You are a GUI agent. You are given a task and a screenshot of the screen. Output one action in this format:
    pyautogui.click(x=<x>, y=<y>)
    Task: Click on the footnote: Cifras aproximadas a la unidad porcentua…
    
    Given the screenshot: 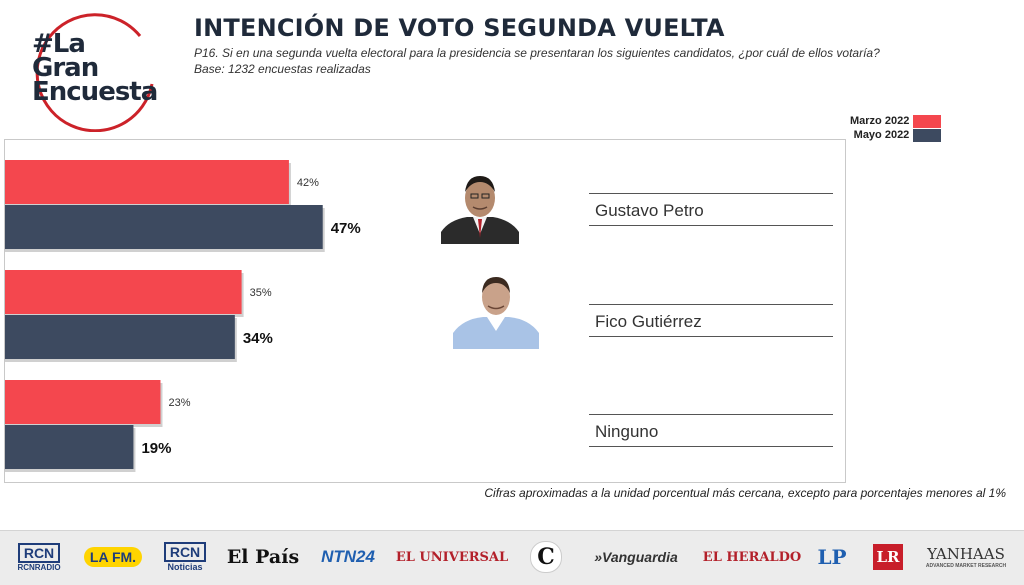 What is the action you would take?
    pyautogui.click(x=745, y=493)
    